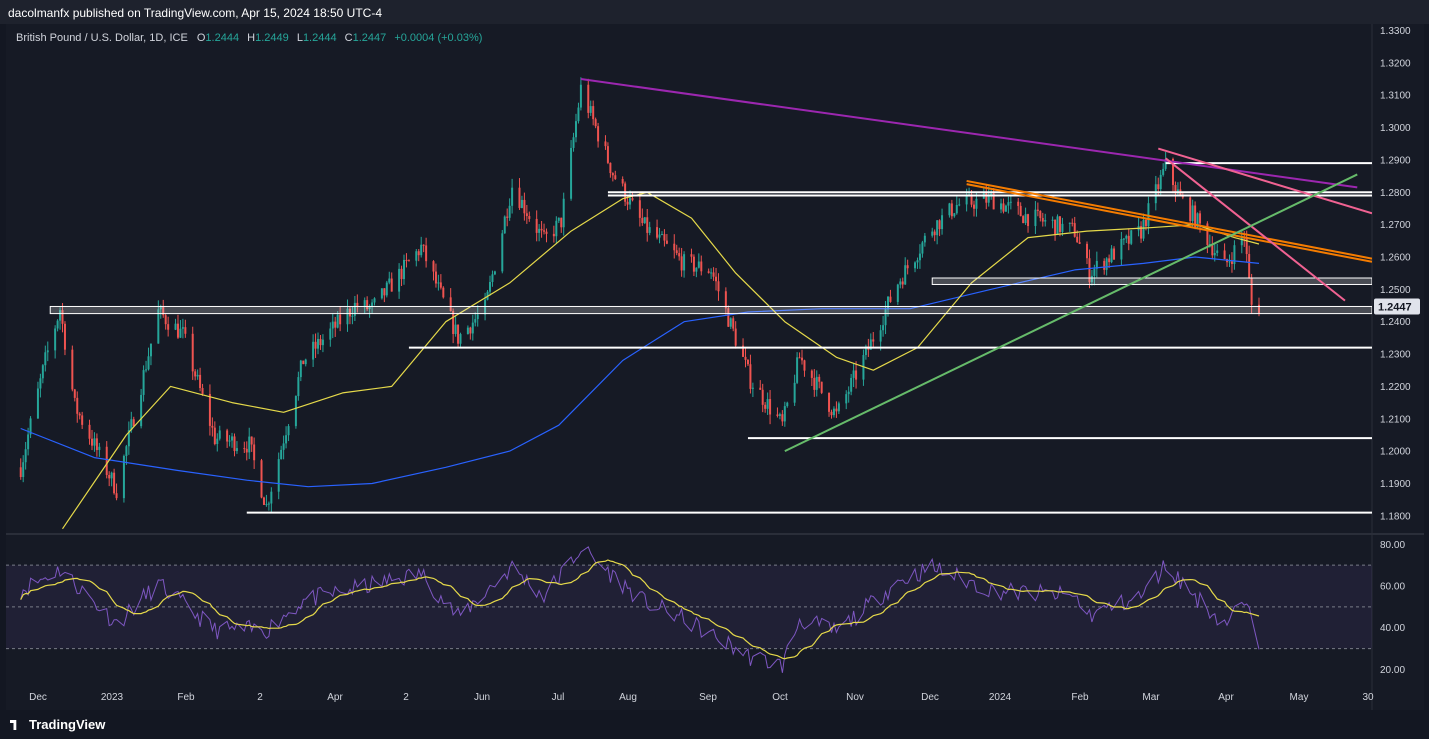  I want to click on high-label: H, so click(251, 38).